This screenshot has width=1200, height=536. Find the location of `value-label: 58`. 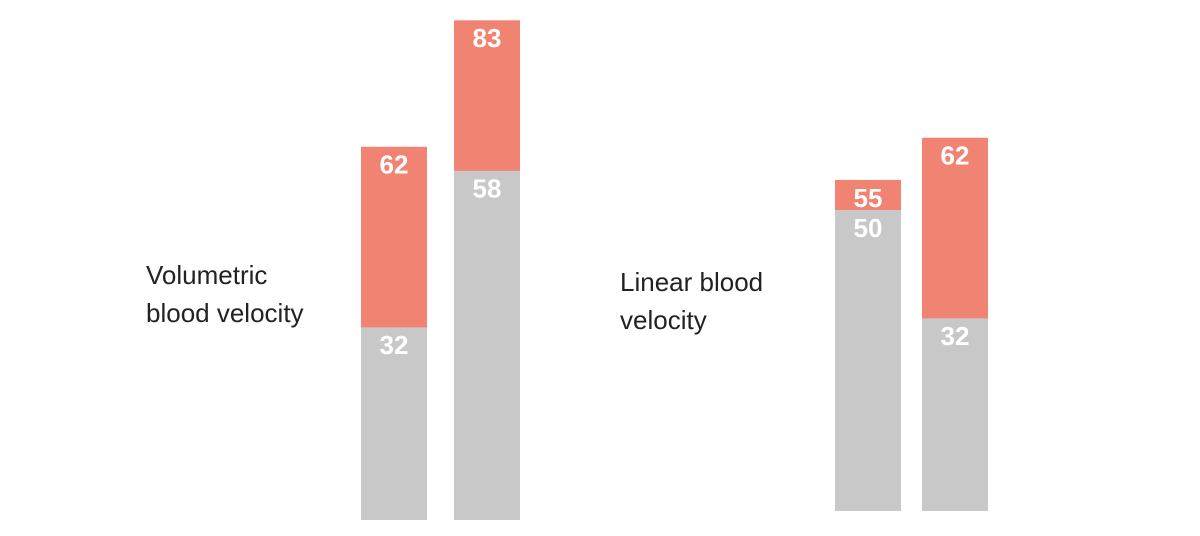

value-label: 58 is located at coordinates (487, 189).